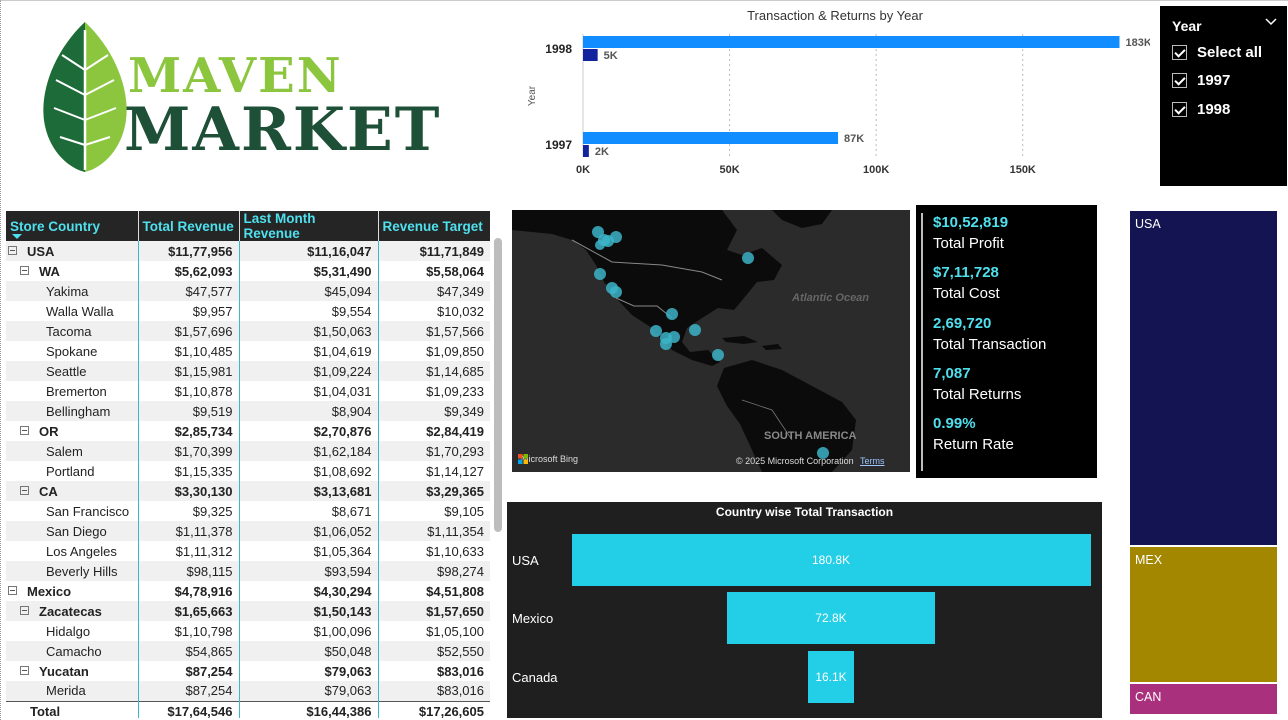 The width and height of the screenshot is (1288, 720). What do you see at coordinates (831, 677) in the screenshot?
I see `funnel-bar: 16.1K` at bounding box center [831, 677].